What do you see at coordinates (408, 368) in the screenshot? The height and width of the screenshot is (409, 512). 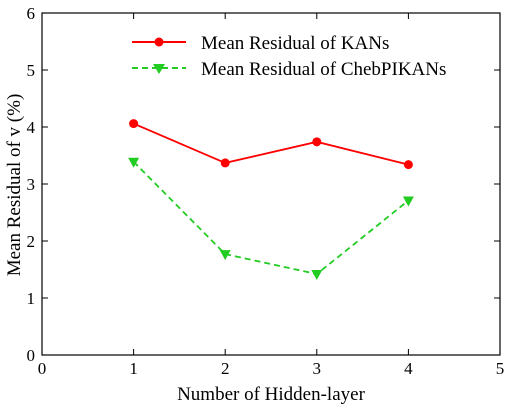 I see `x-tick-label: 4` at bounding box center [408, 368].